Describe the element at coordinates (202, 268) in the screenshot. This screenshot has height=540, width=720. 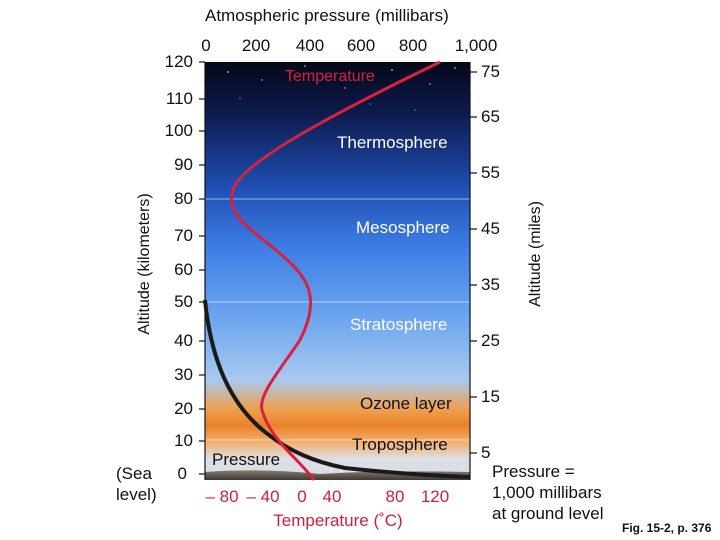
I see `left-axis-ticks` at that location.